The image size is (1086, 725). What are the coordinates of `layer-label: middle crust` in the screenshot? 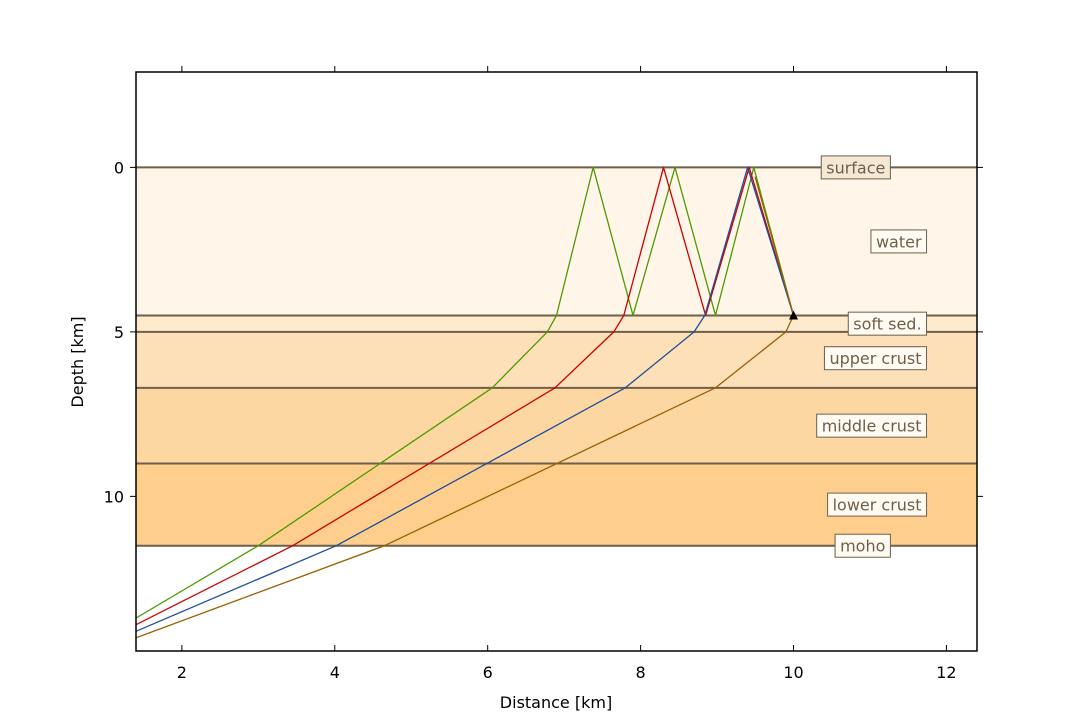 It's located at (872, 425).